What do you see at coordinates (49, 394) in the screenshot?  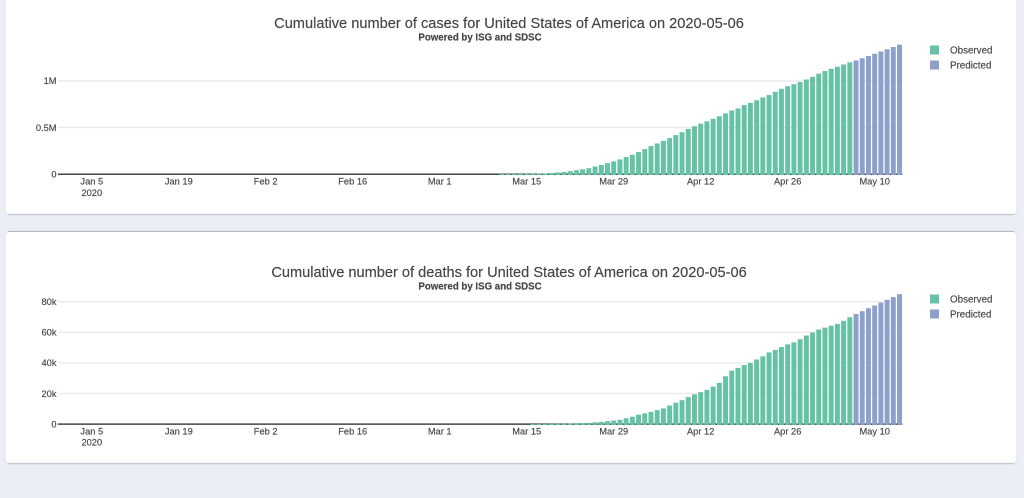 I see `svg-text: 20k` at bounding box center [49, 394].